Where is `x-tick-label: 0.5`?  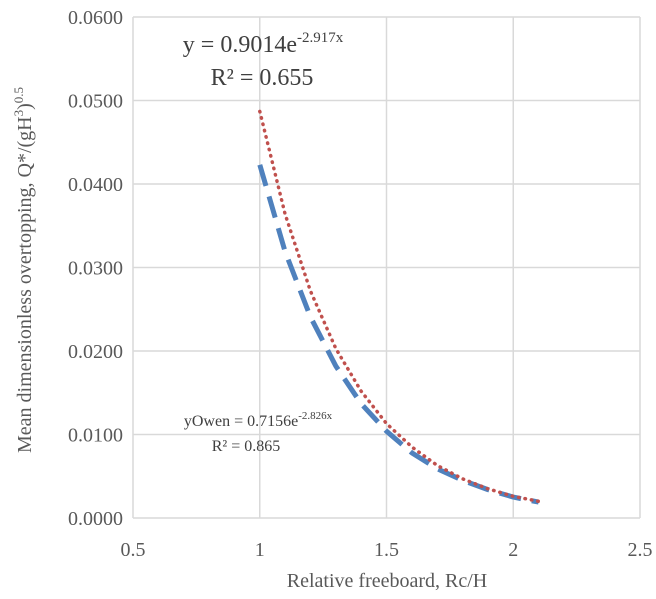
x-tick-label: 0.5 is located at coordinates (133, 550).